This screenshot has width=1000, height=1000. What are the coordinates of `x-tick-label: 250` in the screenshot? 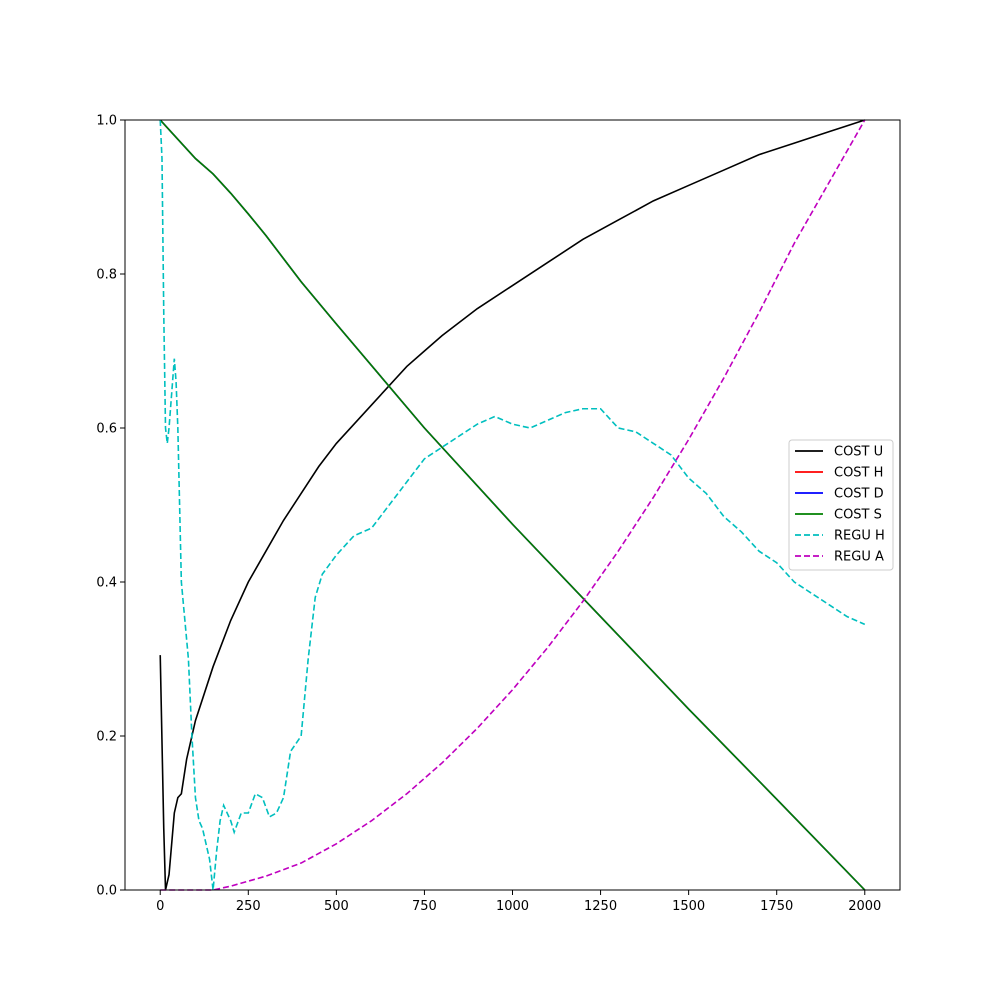 It's located at (248, 906).